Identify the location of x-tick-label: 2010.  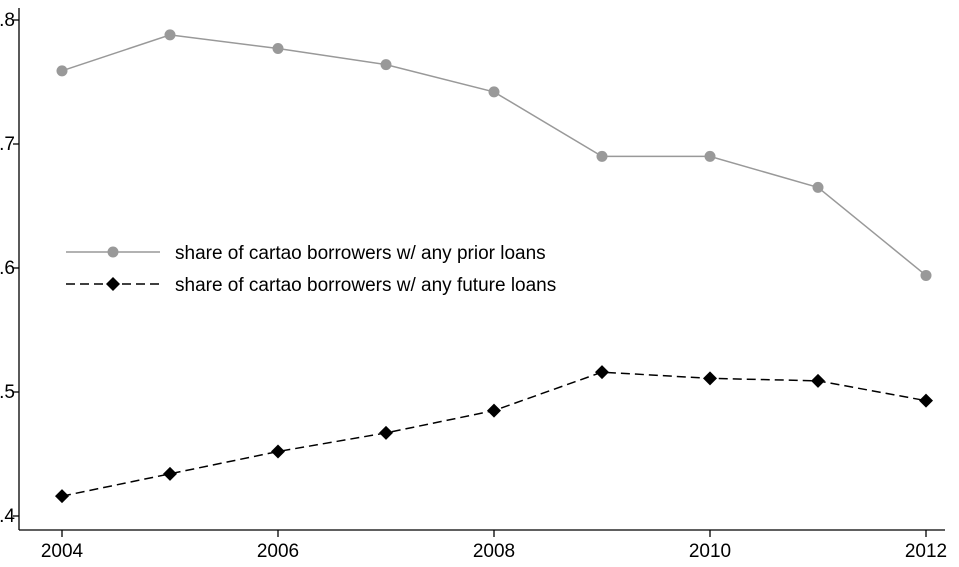
(710, 551).